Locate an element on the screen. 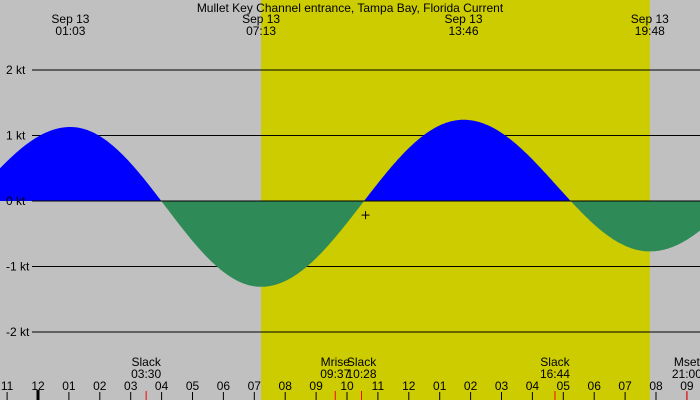 The width and height of the screenshot is (700, 400). event-time-label: 16:44 is located at coordinates (555, 374).